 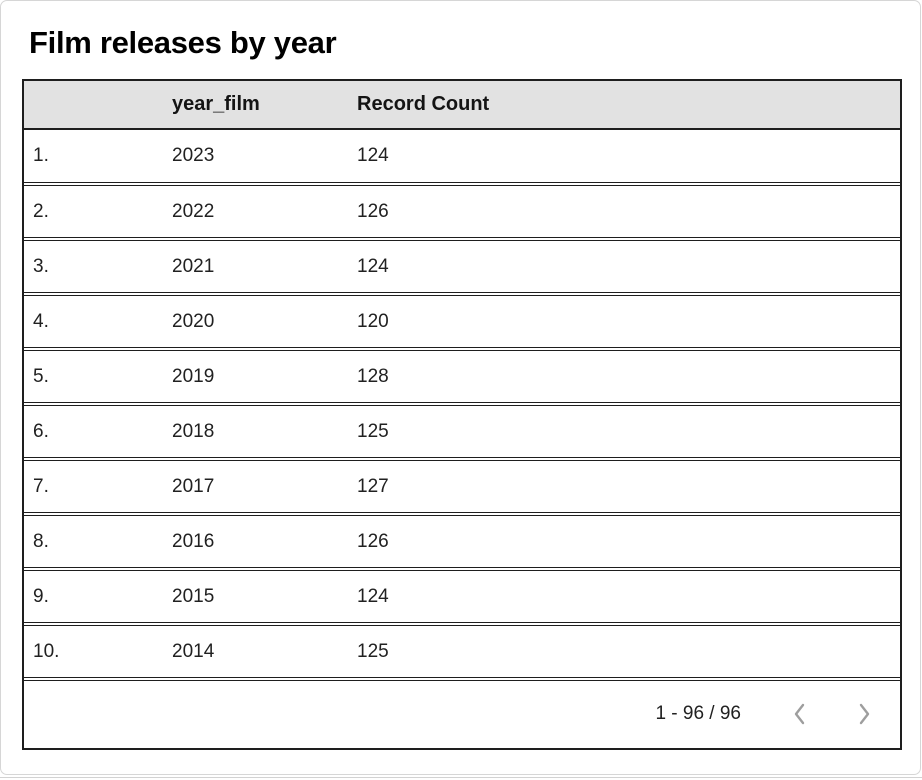 I want to click on table-row: 10. 2014 125, so click(x=462, y=651).